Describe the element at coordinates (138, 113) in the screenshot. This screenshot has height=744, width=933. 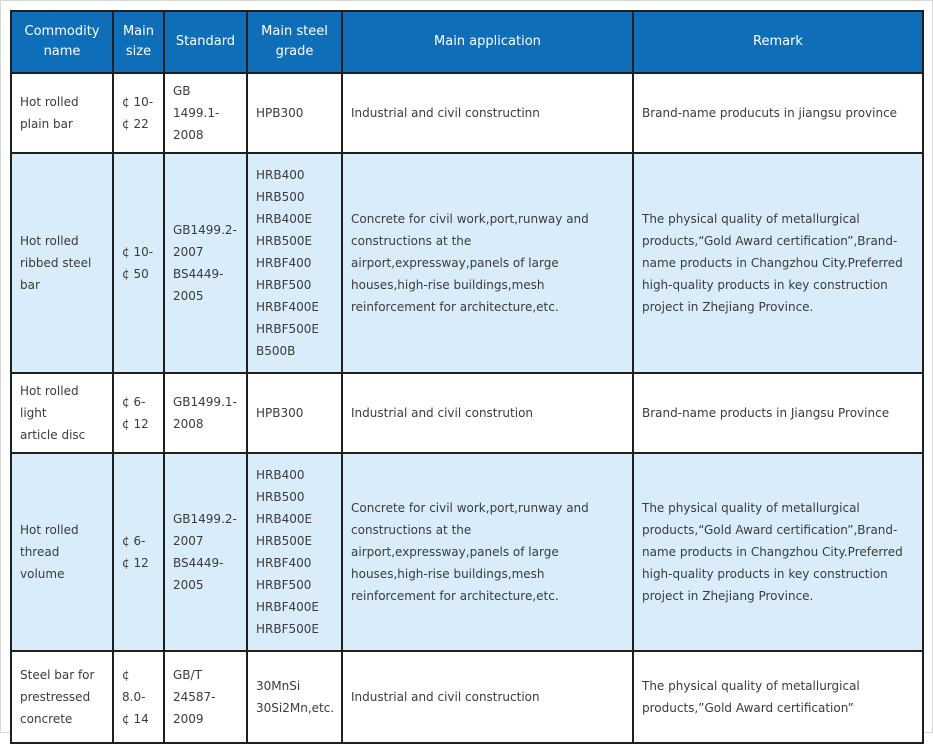
I see `cell-main-size: ¢ 10- ¢ 22` at that location.